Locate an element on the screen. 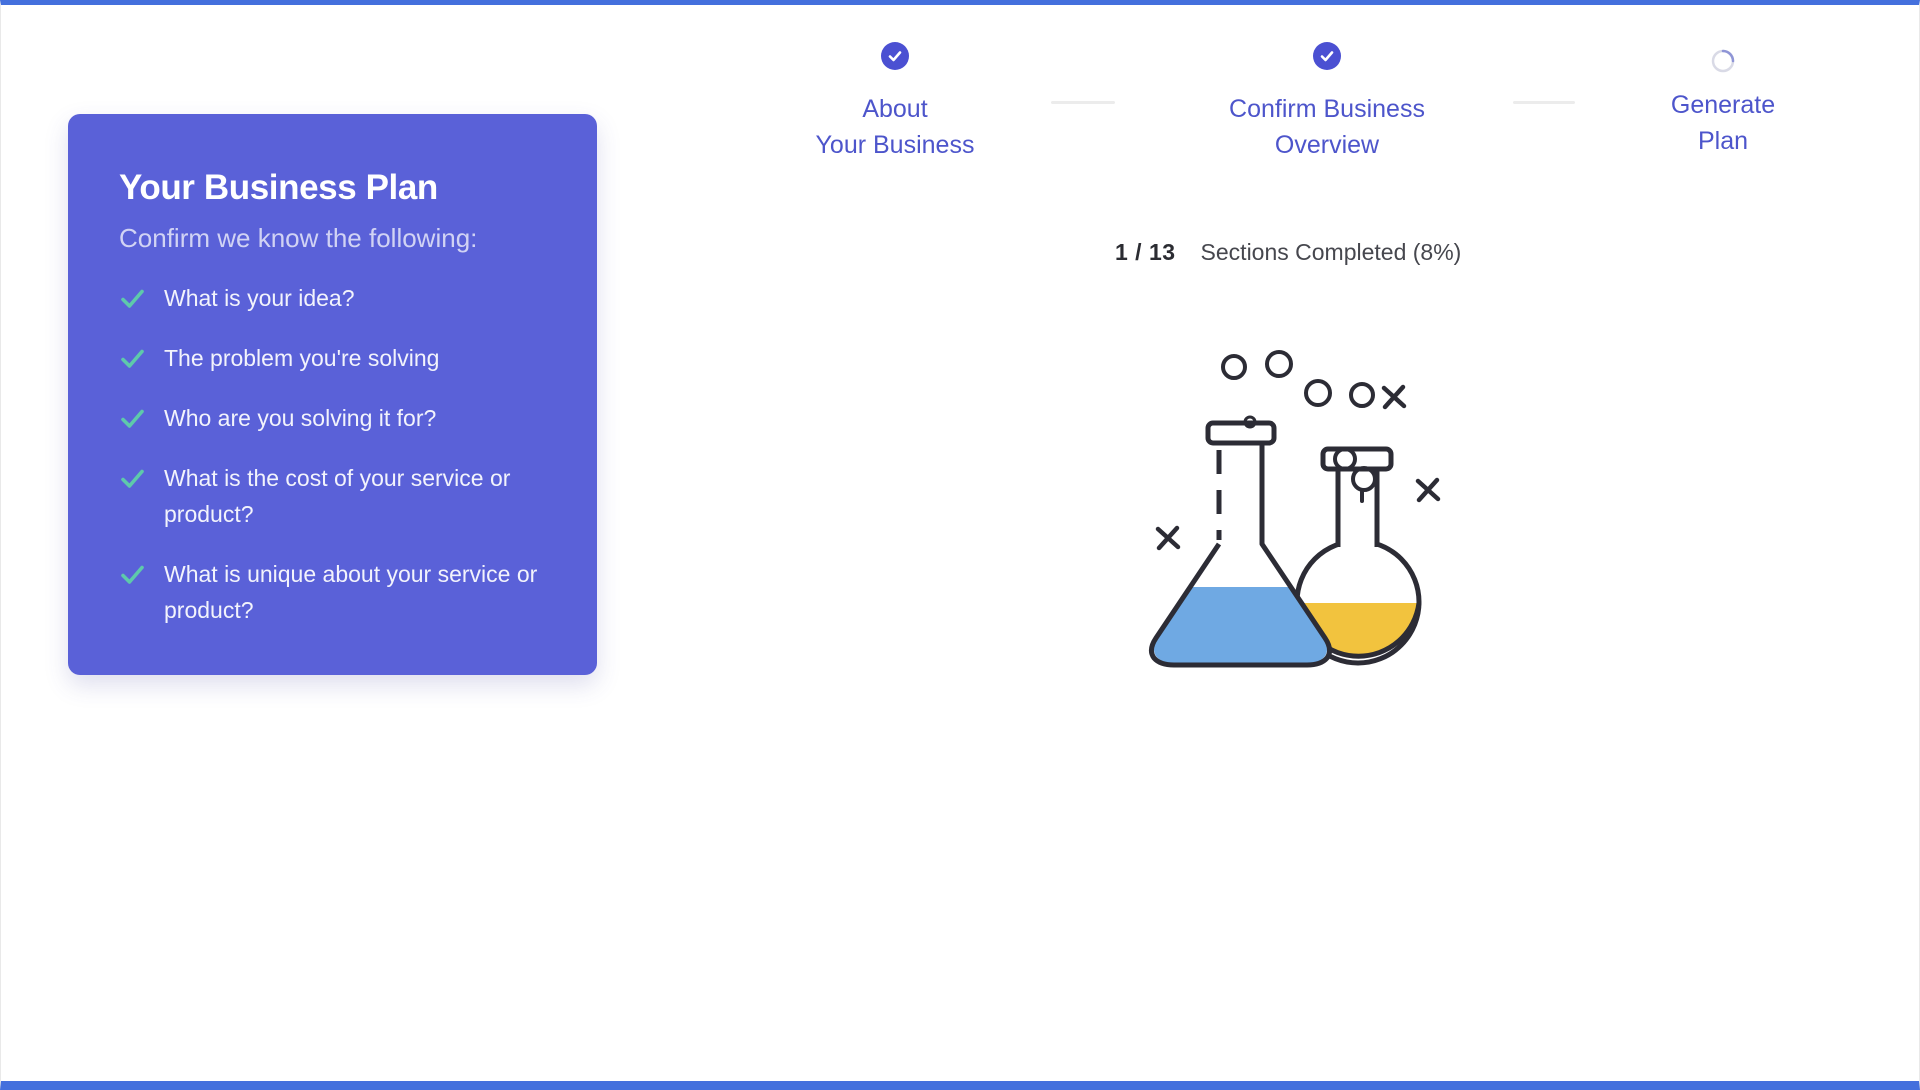  list-item: What is your idea? is located at coordinates (333, 298).